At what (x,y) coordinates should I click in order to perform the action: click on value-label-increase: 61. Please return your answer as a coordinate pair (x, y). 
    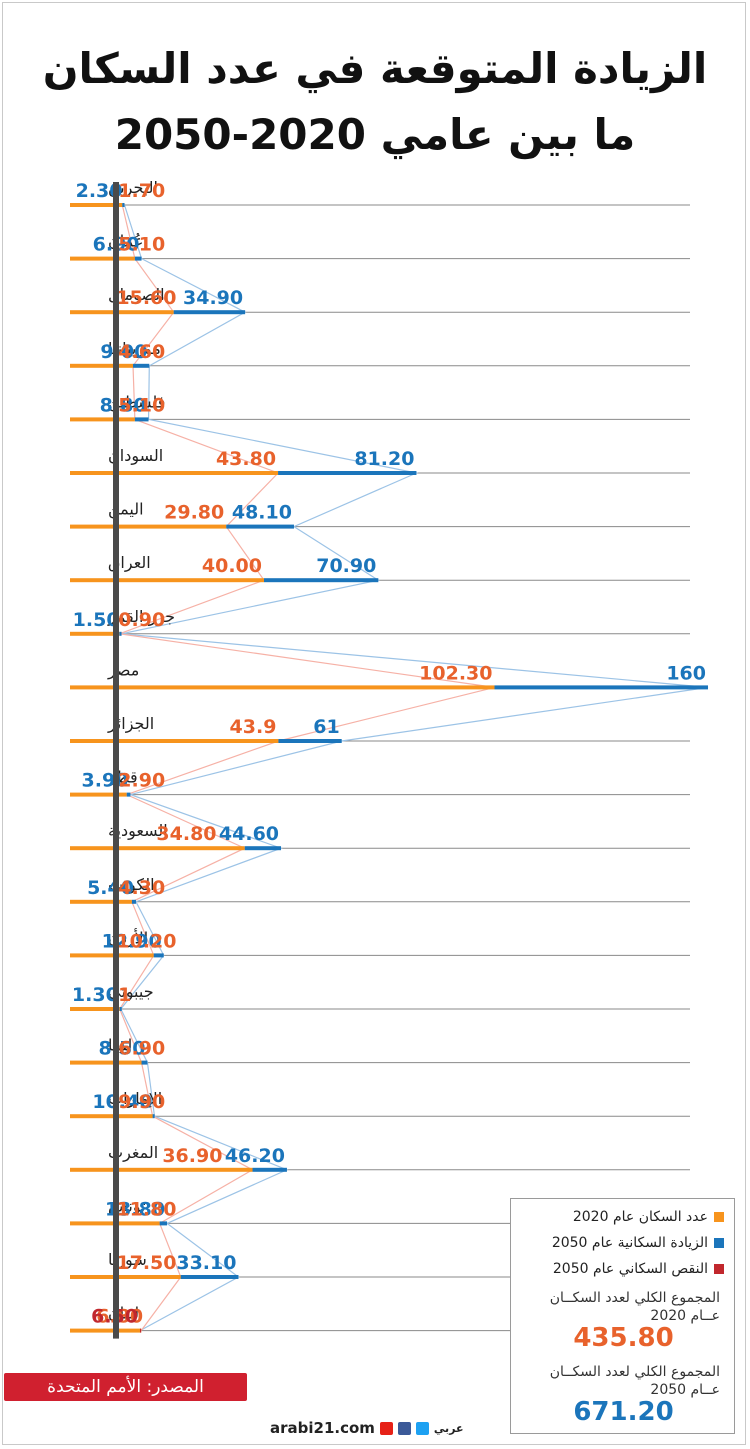
    Looking at the image, I should click on (326, 727).